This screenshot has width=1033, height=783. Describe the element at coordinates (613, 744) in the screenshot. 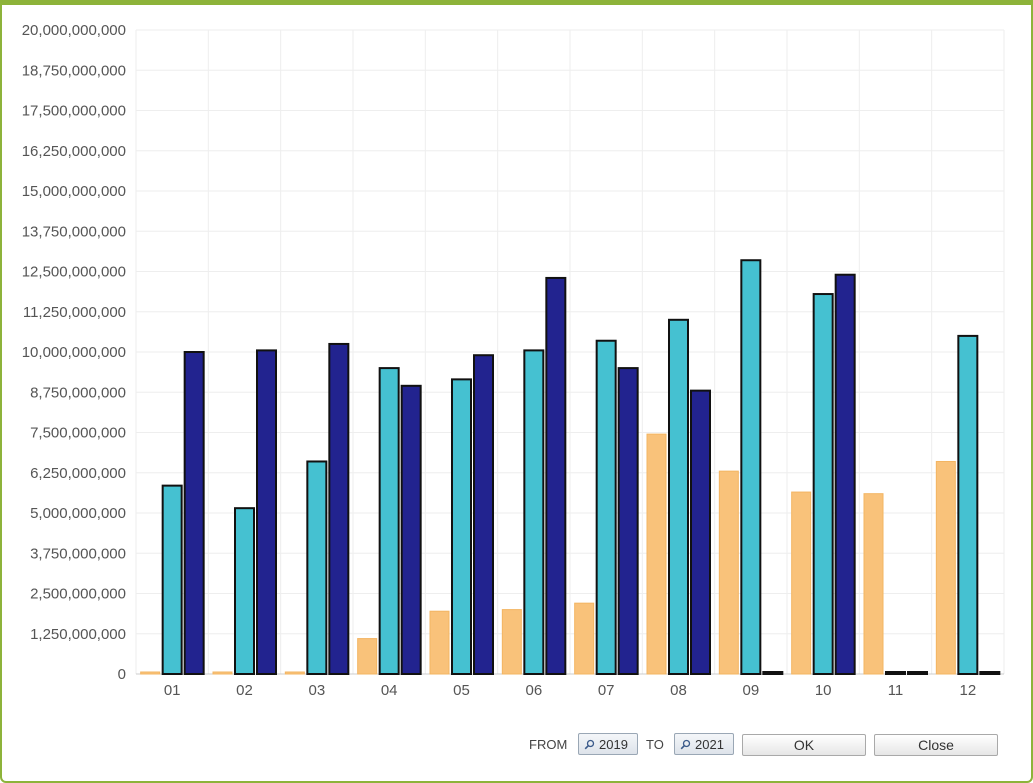

I see `from-year-value: 2019` at that location.